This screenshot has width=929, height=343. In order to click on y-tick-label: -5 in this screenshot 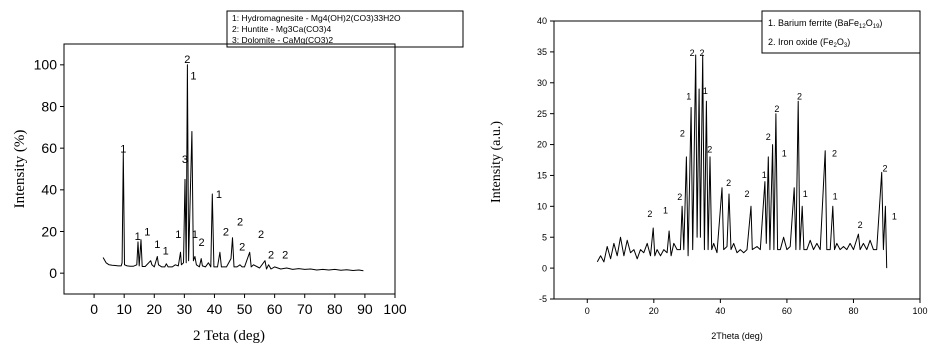, I will do `click(543, 299)`.